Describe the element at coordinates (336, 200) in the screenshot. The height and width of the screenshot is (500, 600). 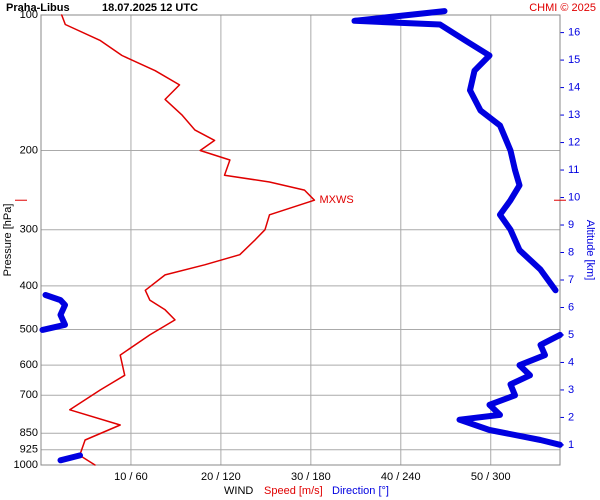
I see `mxws-label: MXWS` at that location.